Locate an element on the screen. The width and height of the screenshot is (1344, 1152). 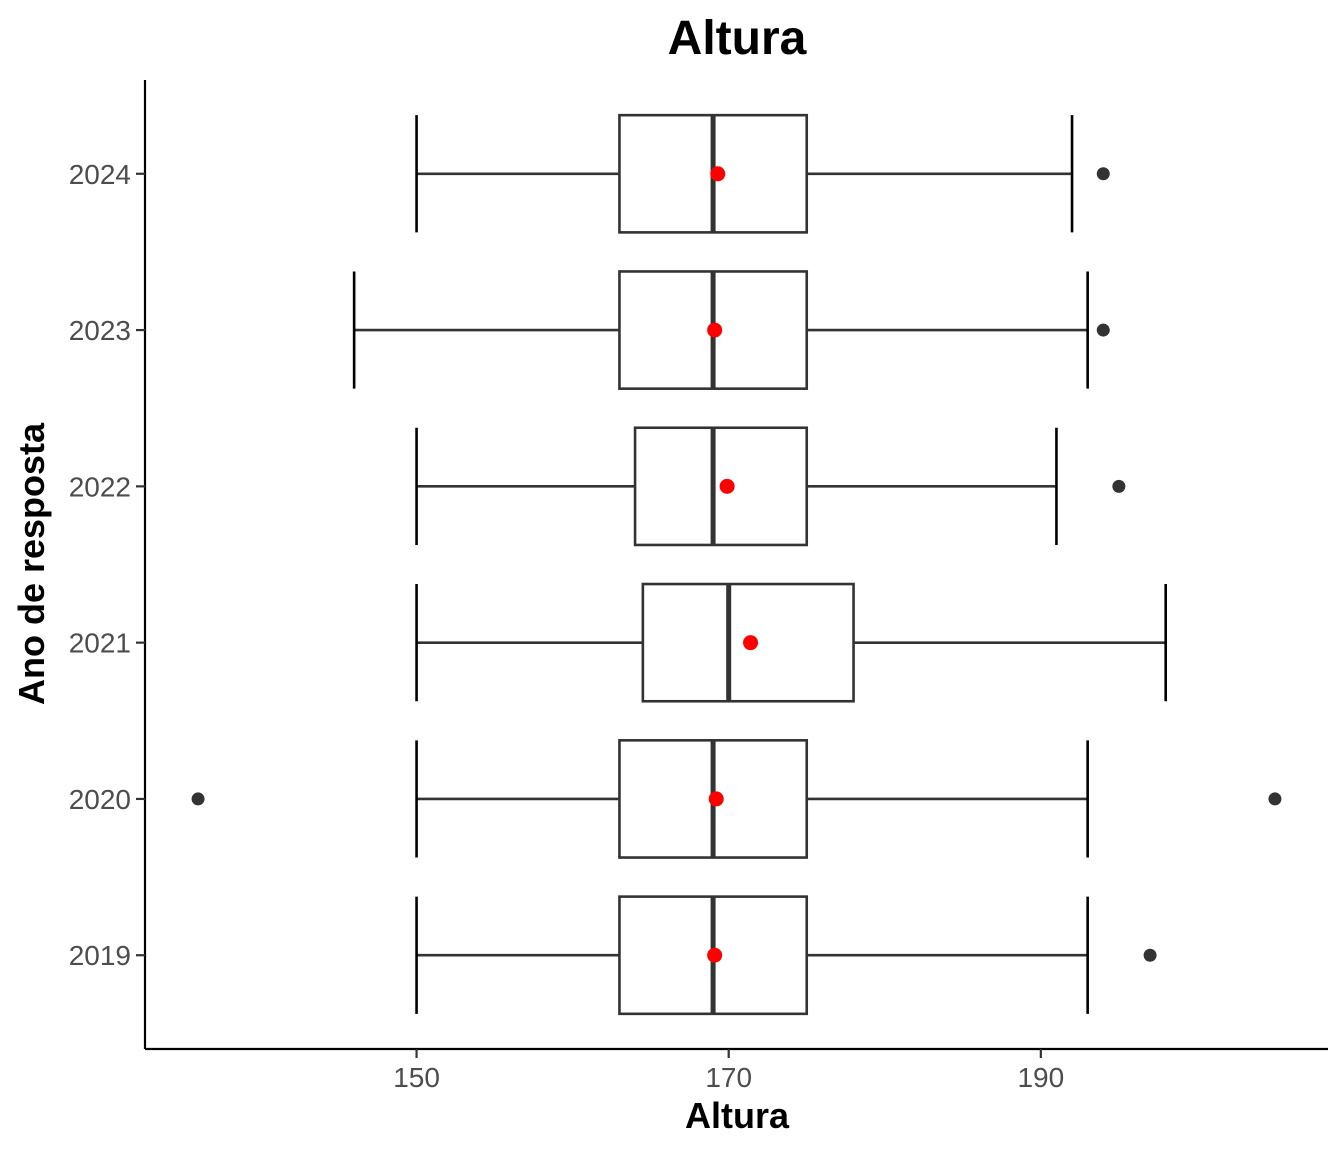
box-group-2023 is located at coordinates (731, 330).